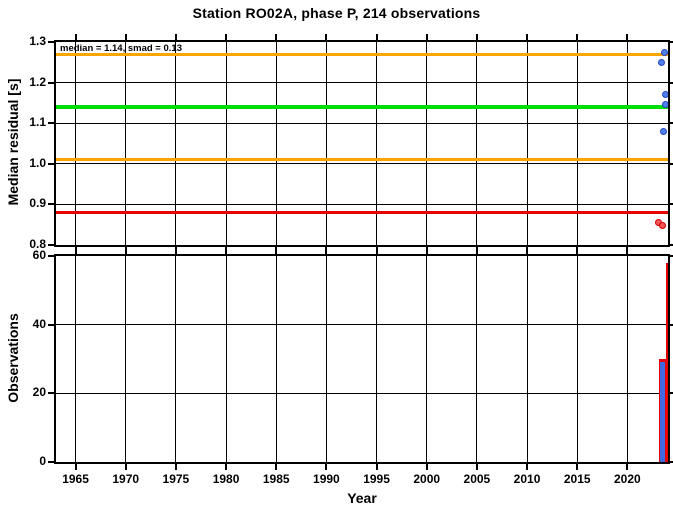 Image resolution: width=673 pixels, height=511 pixels. I want to click on y-tick-label: 0.9, so click(37, 203).